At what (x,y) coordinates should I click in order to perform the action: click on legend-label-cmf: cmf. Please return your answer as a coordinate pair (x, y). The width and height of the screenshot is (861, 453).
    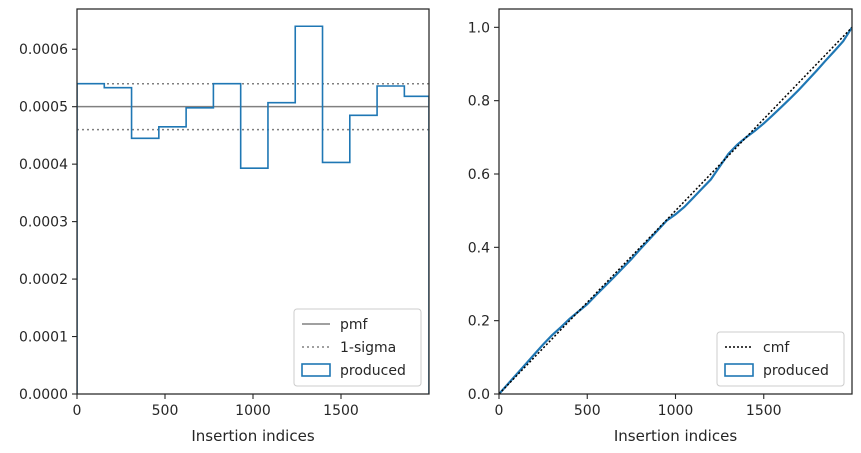
    Looking at the image, I should click on (776, 348).